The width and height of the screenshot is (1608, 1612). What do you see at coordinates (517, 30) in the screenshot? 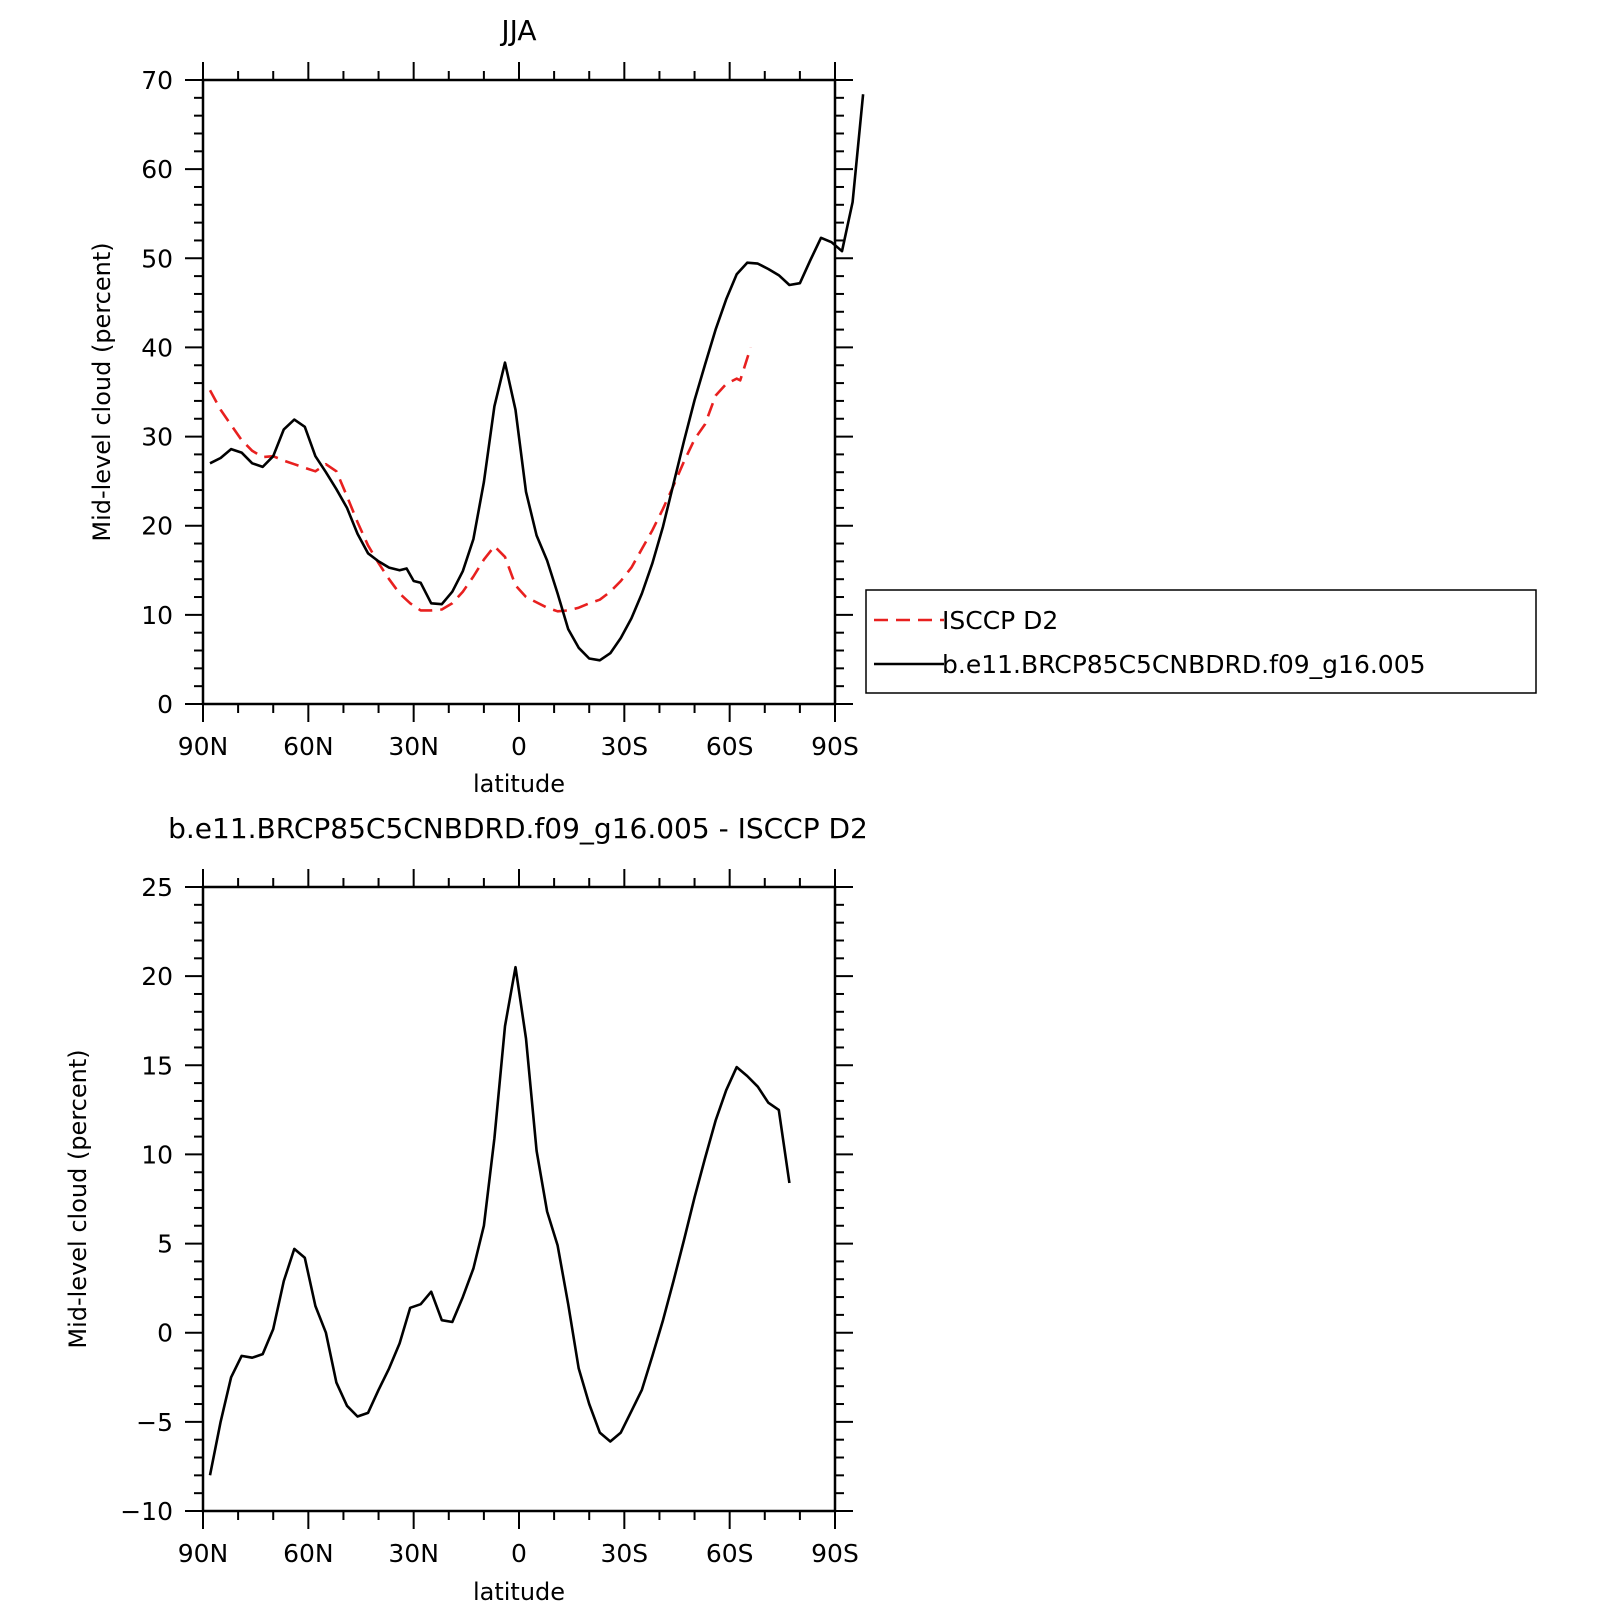
I see `chart-title: JJA` at bounding box center [517, 30].